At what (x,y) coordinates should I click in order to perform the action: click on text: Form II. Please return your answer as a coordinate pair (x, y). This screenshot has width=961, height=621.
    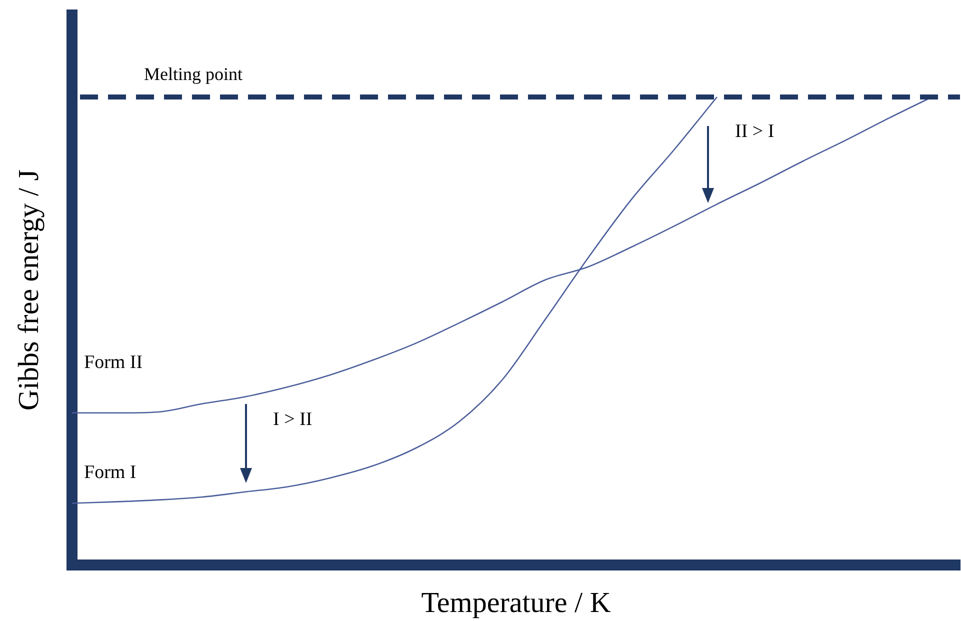
    Looking at the image, I should click on (113, 362).